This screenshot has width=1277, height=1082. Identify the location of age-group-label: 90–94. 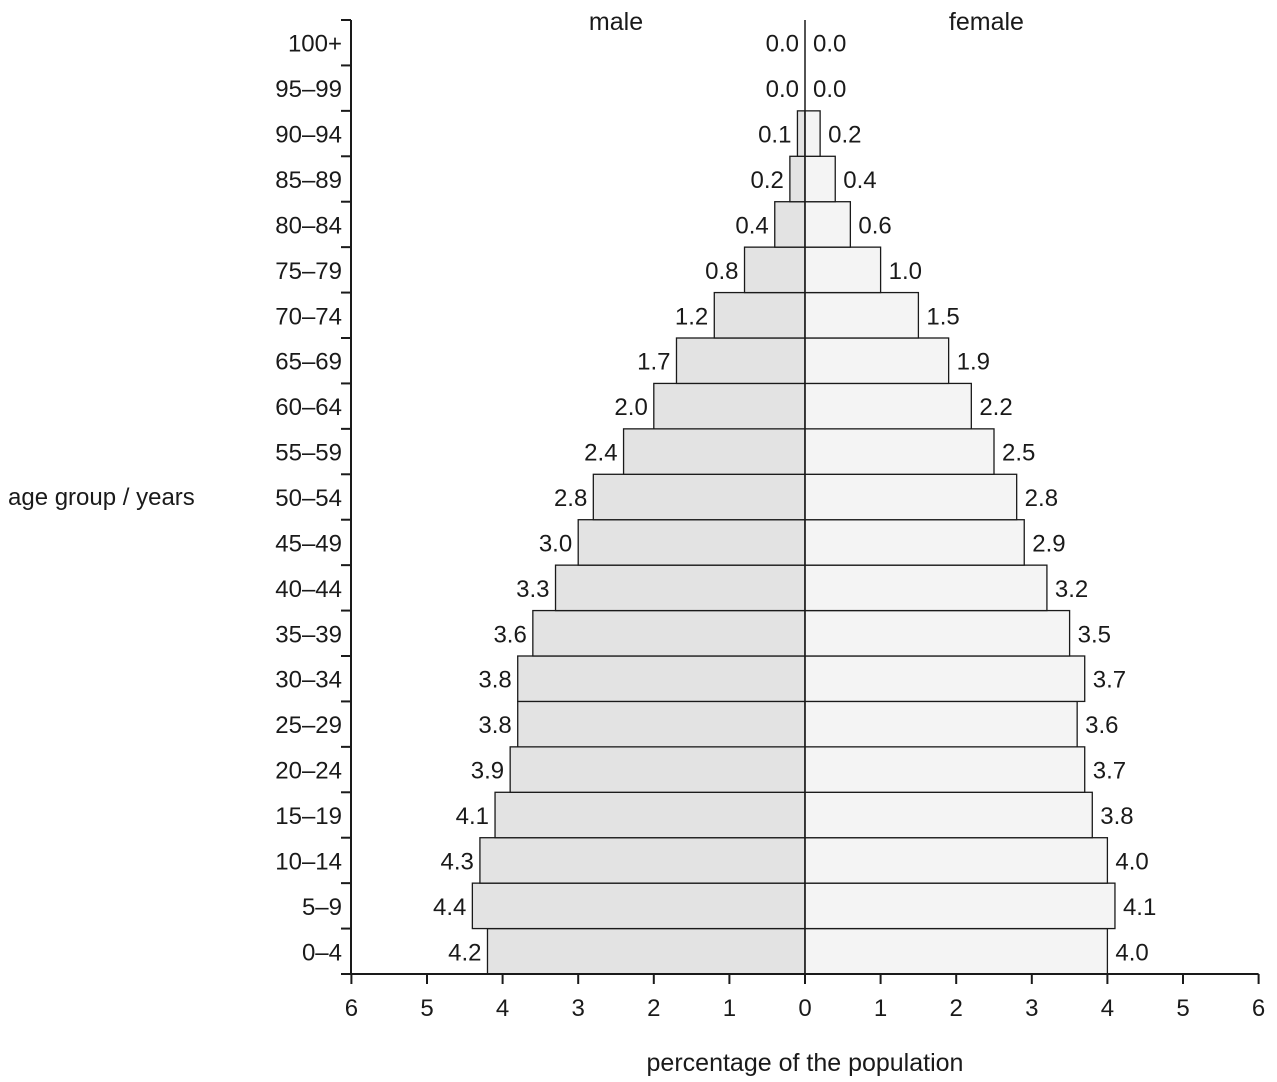
(308, 135).